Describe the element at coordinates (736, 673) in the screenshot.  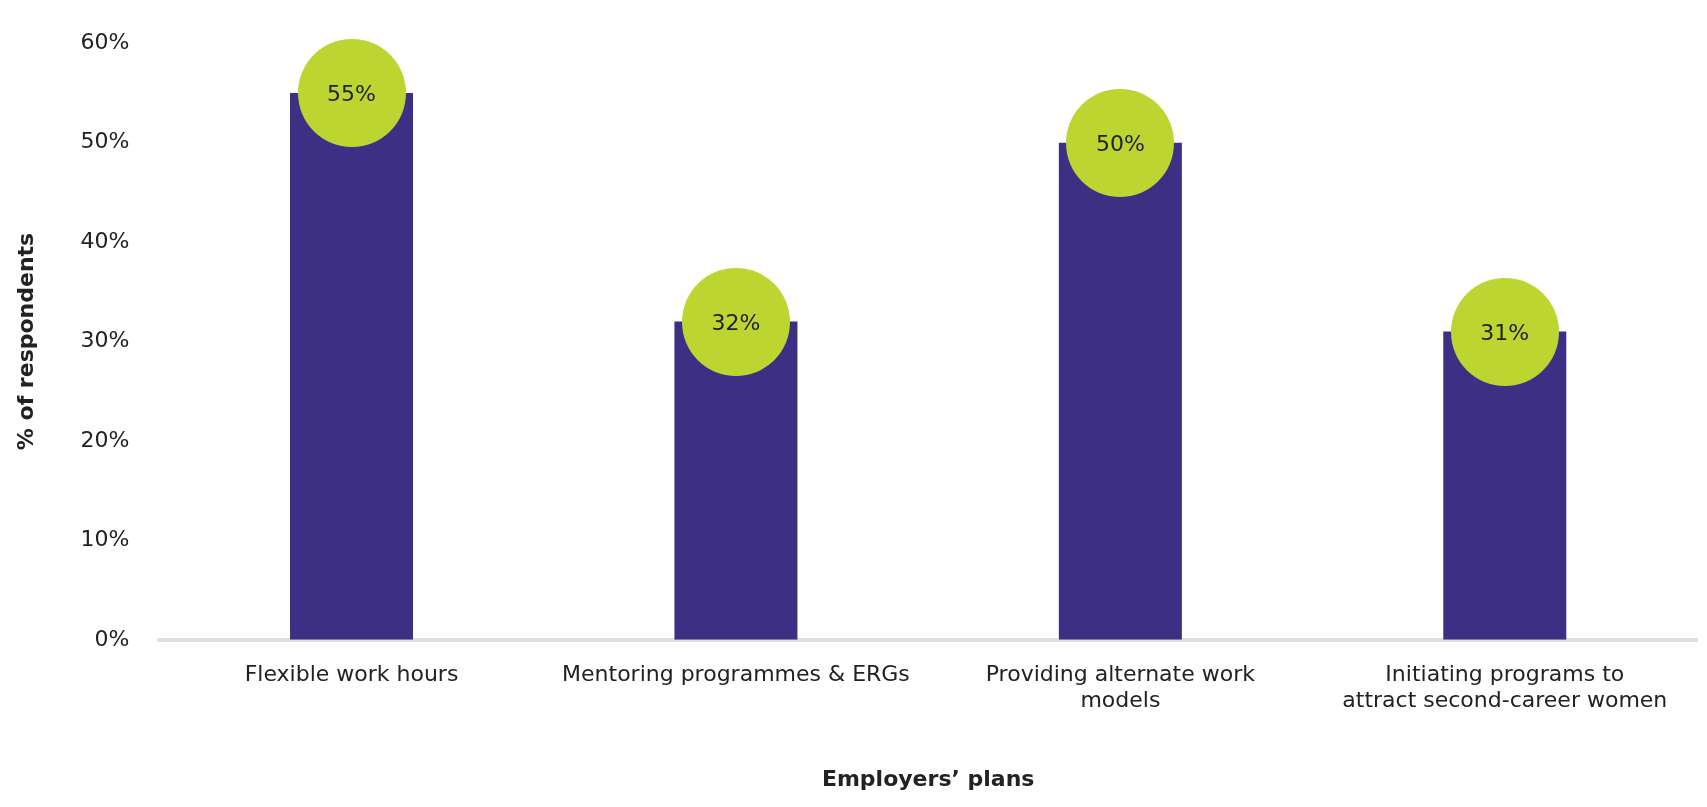
I see `x-tick-label: Mentoring programmes & ERGs` at that location.